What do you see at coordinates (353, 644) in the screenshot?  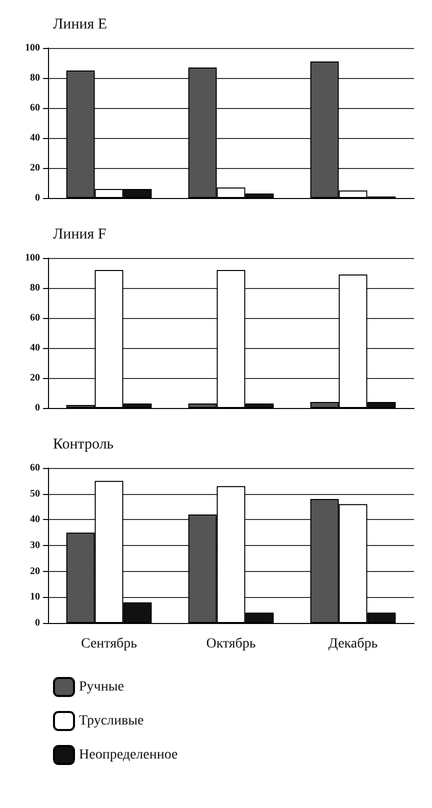 I see `x-tick-label: Декабрь` at bounding box center [353, 644].